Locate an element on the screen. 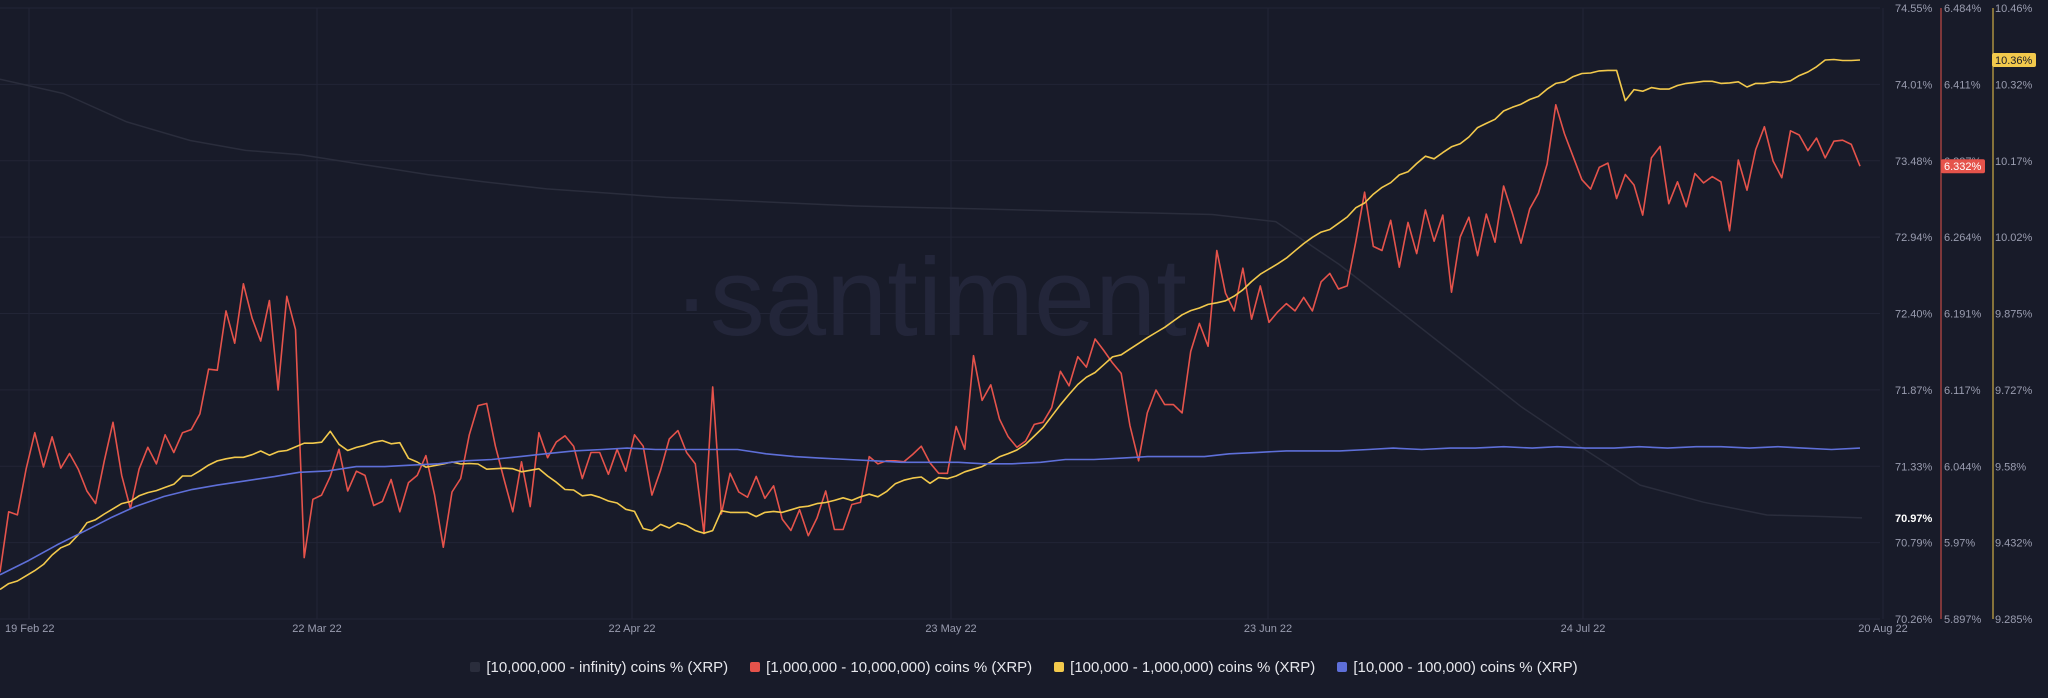 The width and height of the screenshot is (2048, 698). current-value-label: 10.36% is located at coordinates (2014, 61).